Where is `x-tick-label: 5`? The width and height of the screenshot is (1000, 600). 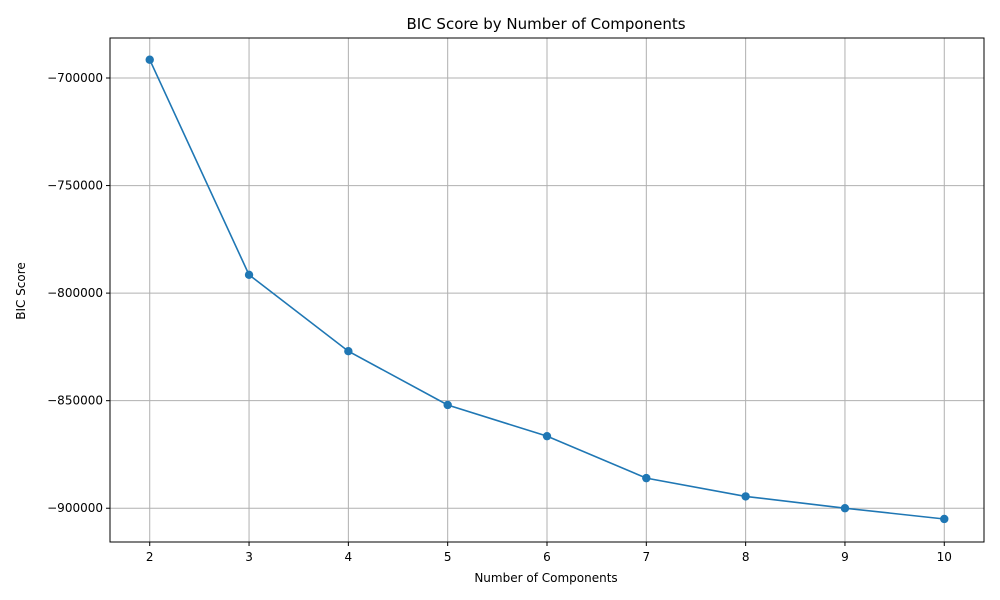
x-tick-label: 5 is located at coordinates (448, 557).